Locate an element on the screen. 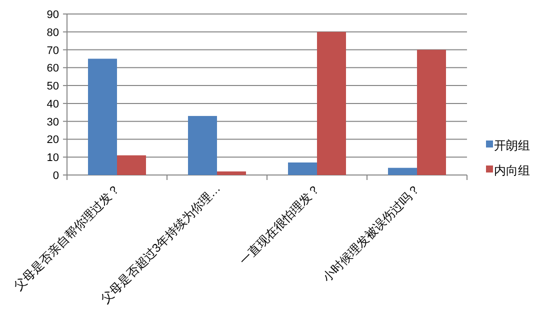  y-tick-label: 90 is located at coordinates (52, 15).